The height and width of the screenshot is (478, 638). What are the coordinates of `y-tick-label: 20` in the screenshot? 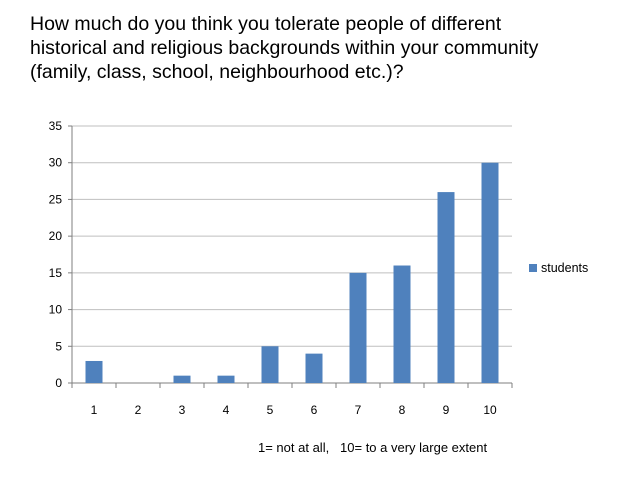 It's located at (56, 236).